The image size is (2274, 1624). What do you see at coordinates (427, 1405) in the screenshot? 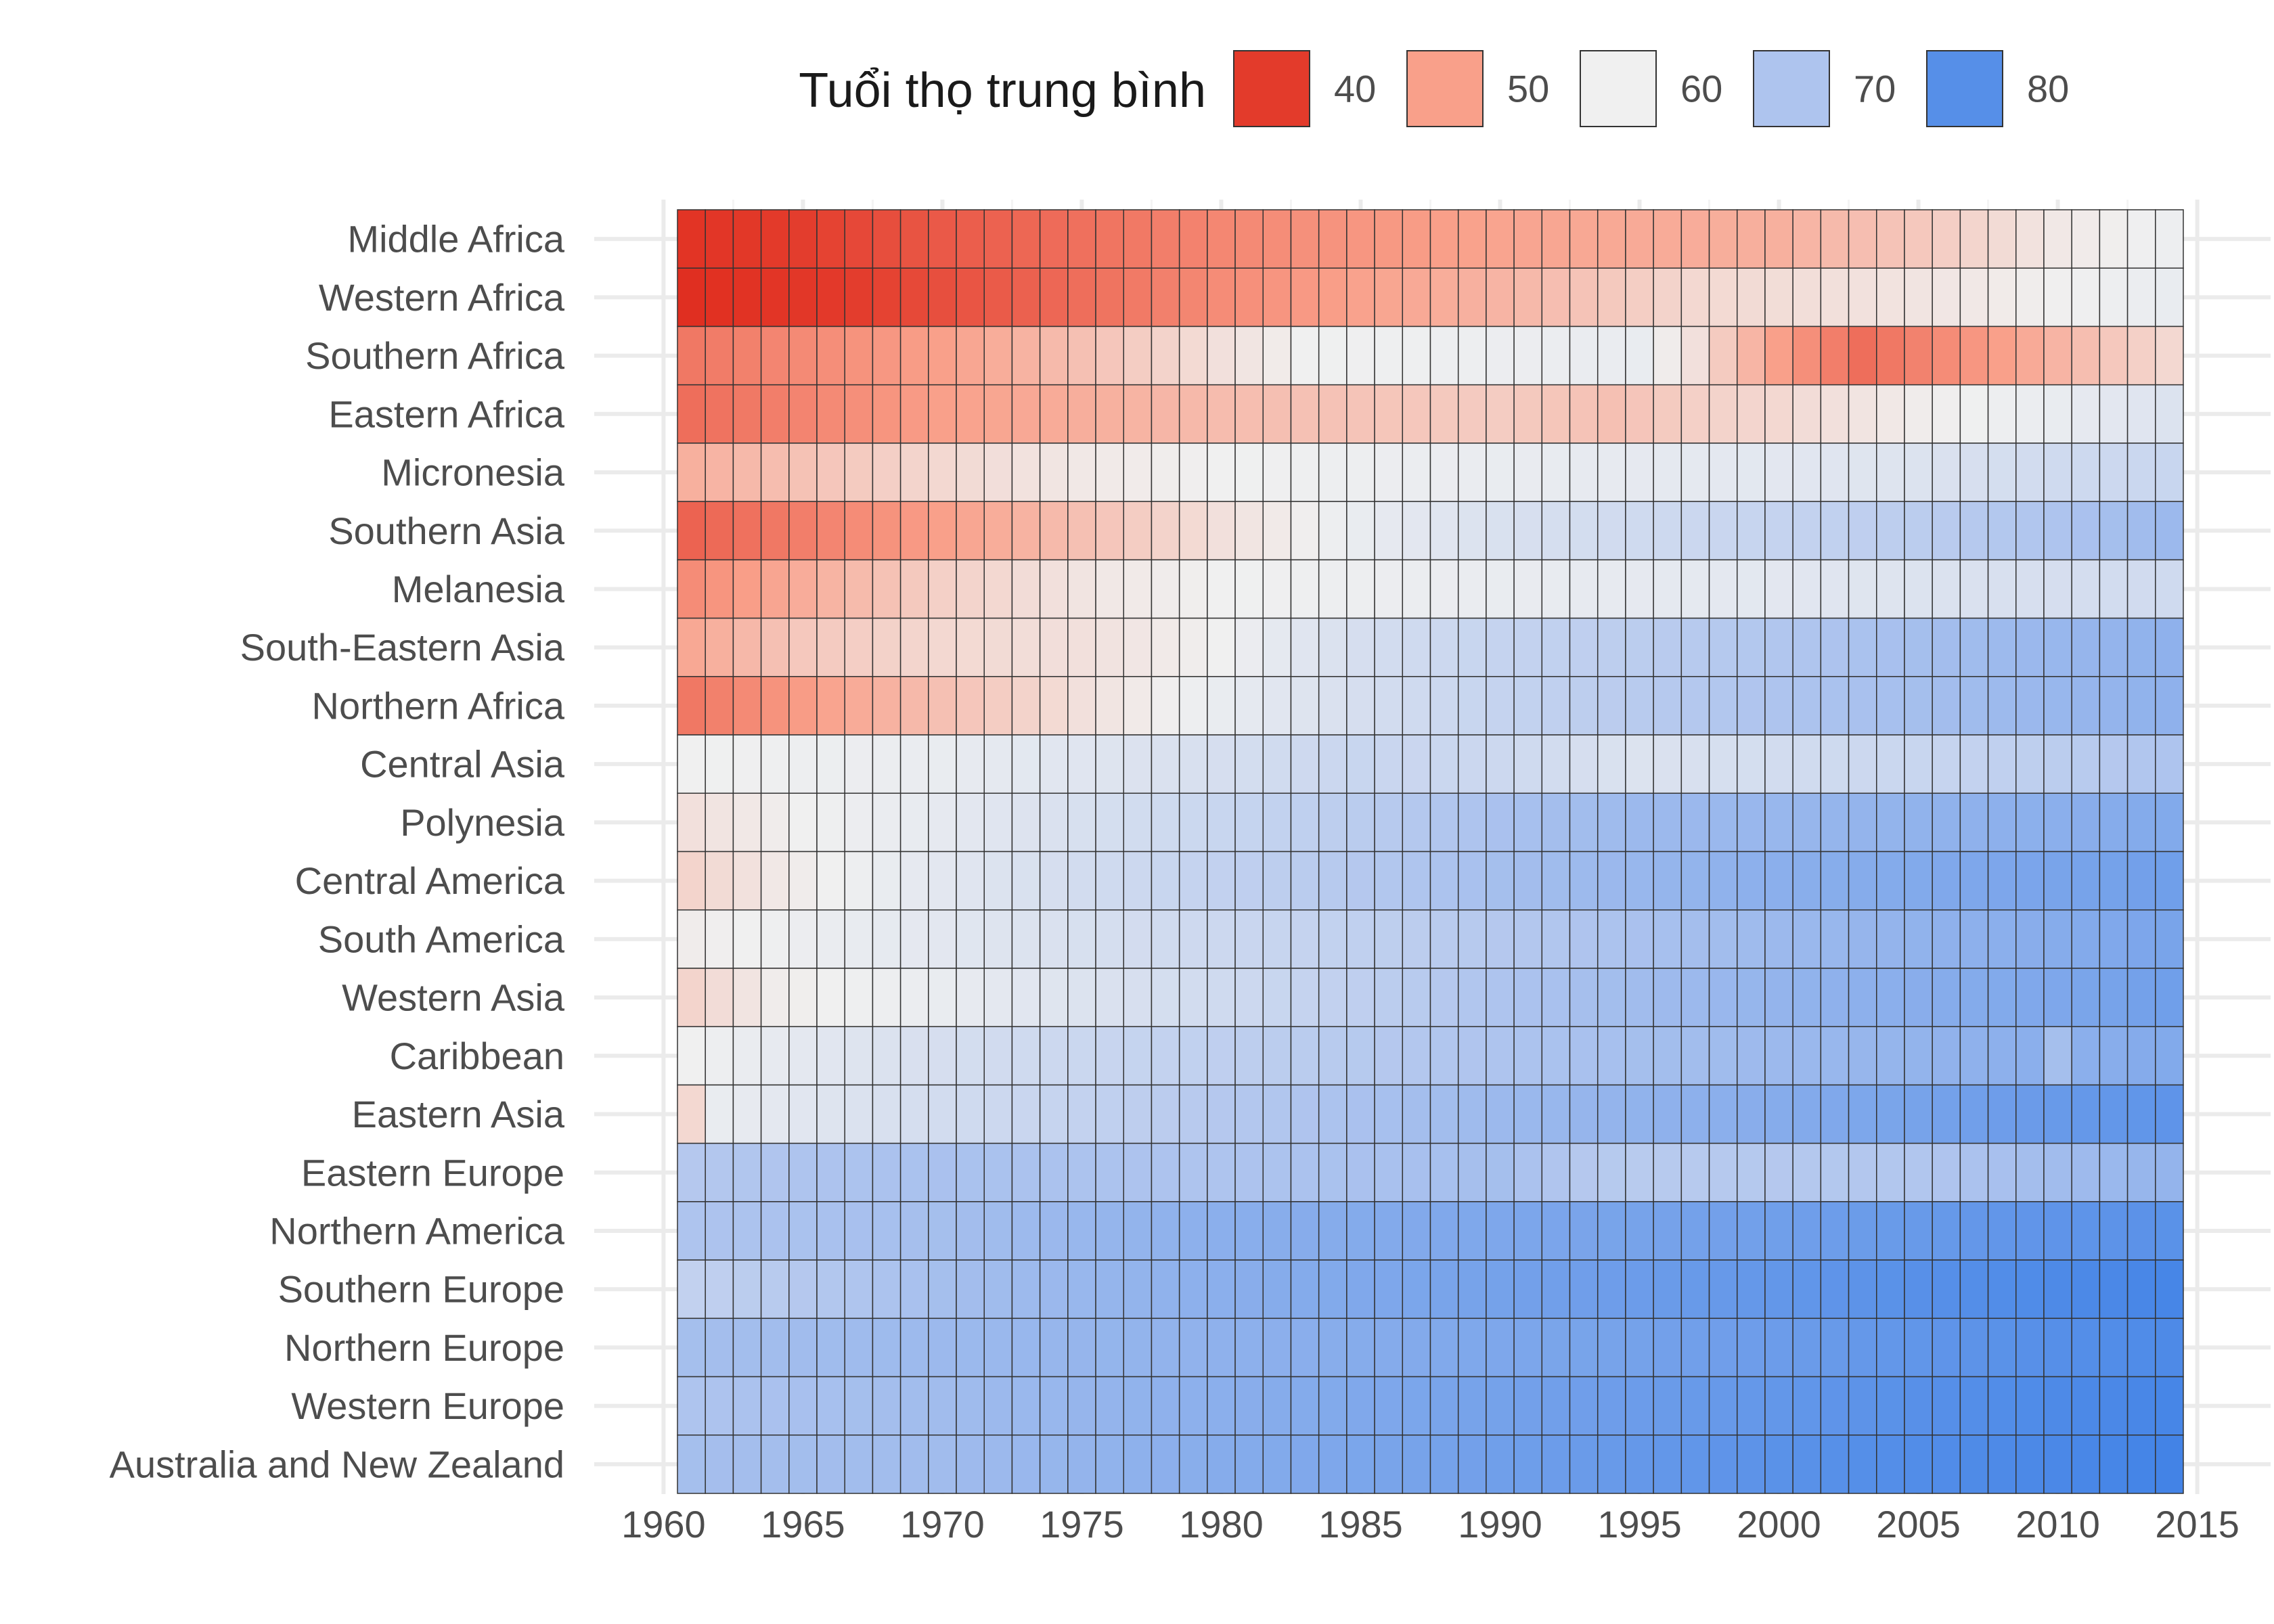
I see `y-tick-label: Western Europe` at bounding box center [427, 1405].